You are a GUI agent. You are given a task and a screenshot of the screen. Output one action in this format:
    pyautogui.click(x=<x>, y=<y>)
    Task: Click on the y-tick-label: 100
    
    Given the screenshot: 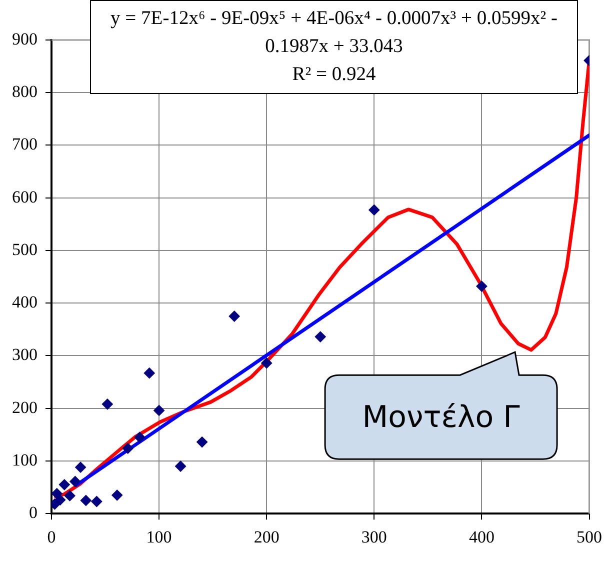 What is the action you would take?
    pyautogui.click(x=25, y=460)
    